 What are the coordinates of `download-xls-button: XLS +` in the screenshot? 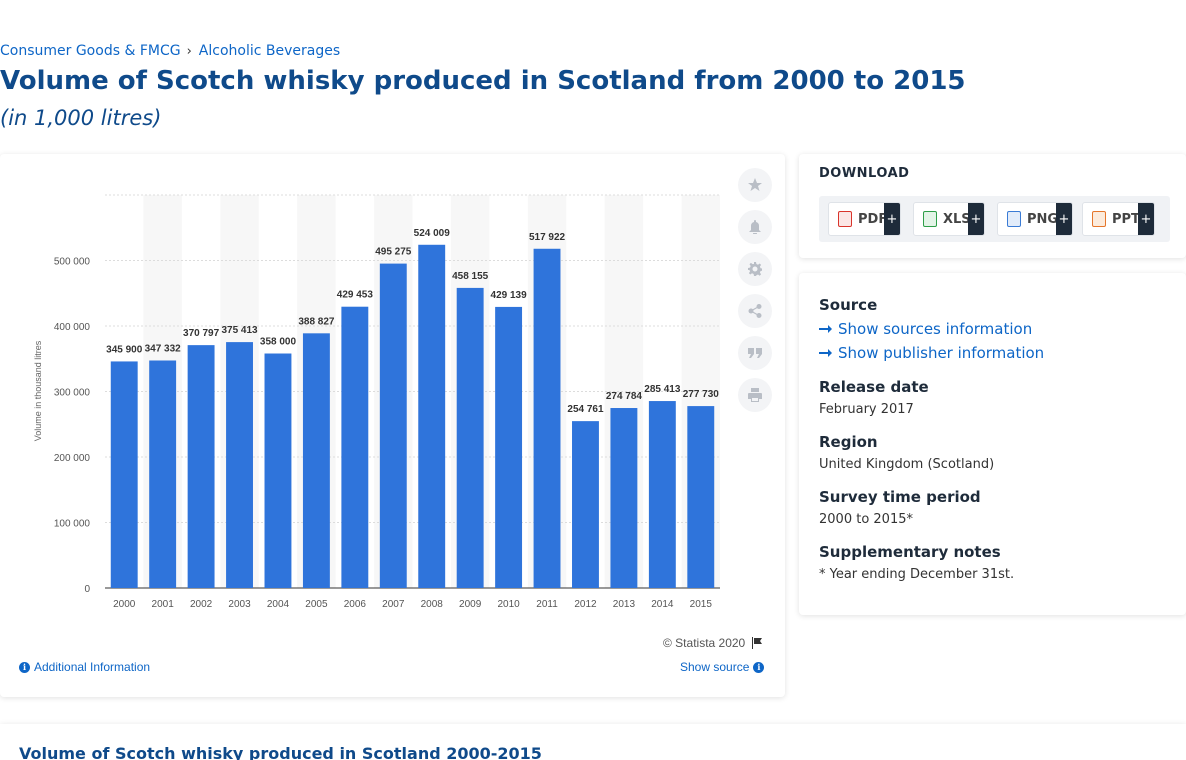 It's located at (949, 219).